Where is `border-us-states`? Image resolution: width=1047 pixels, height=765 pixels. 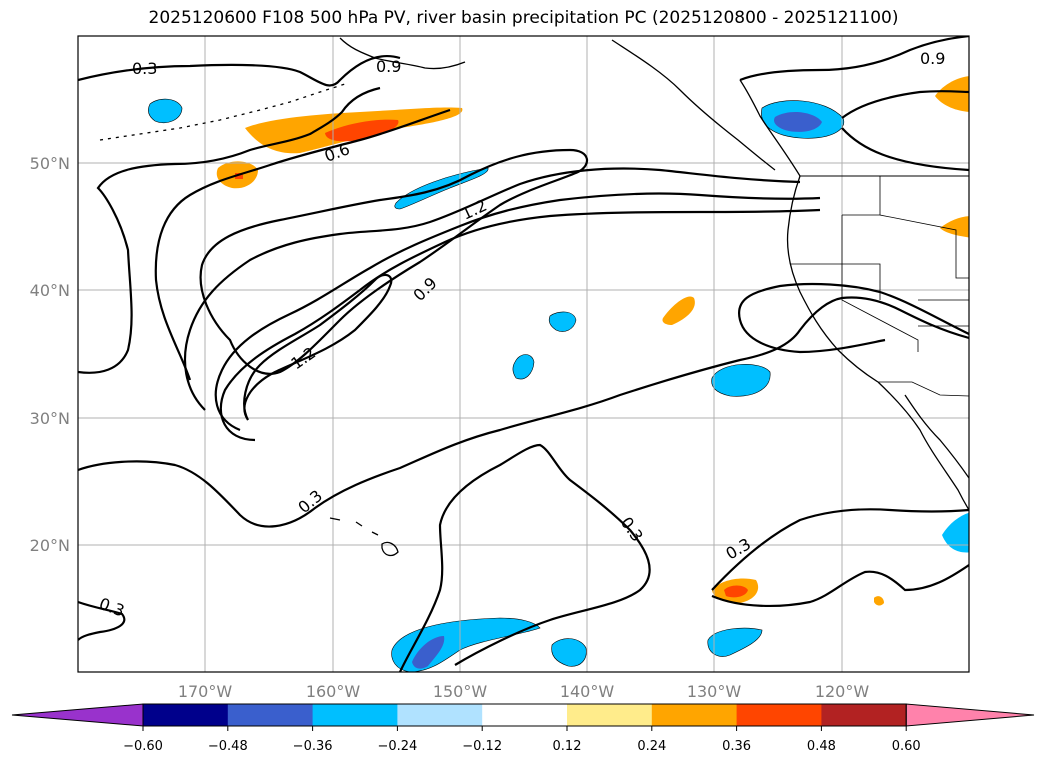
border-us-states is located at coordinates (879, 264).